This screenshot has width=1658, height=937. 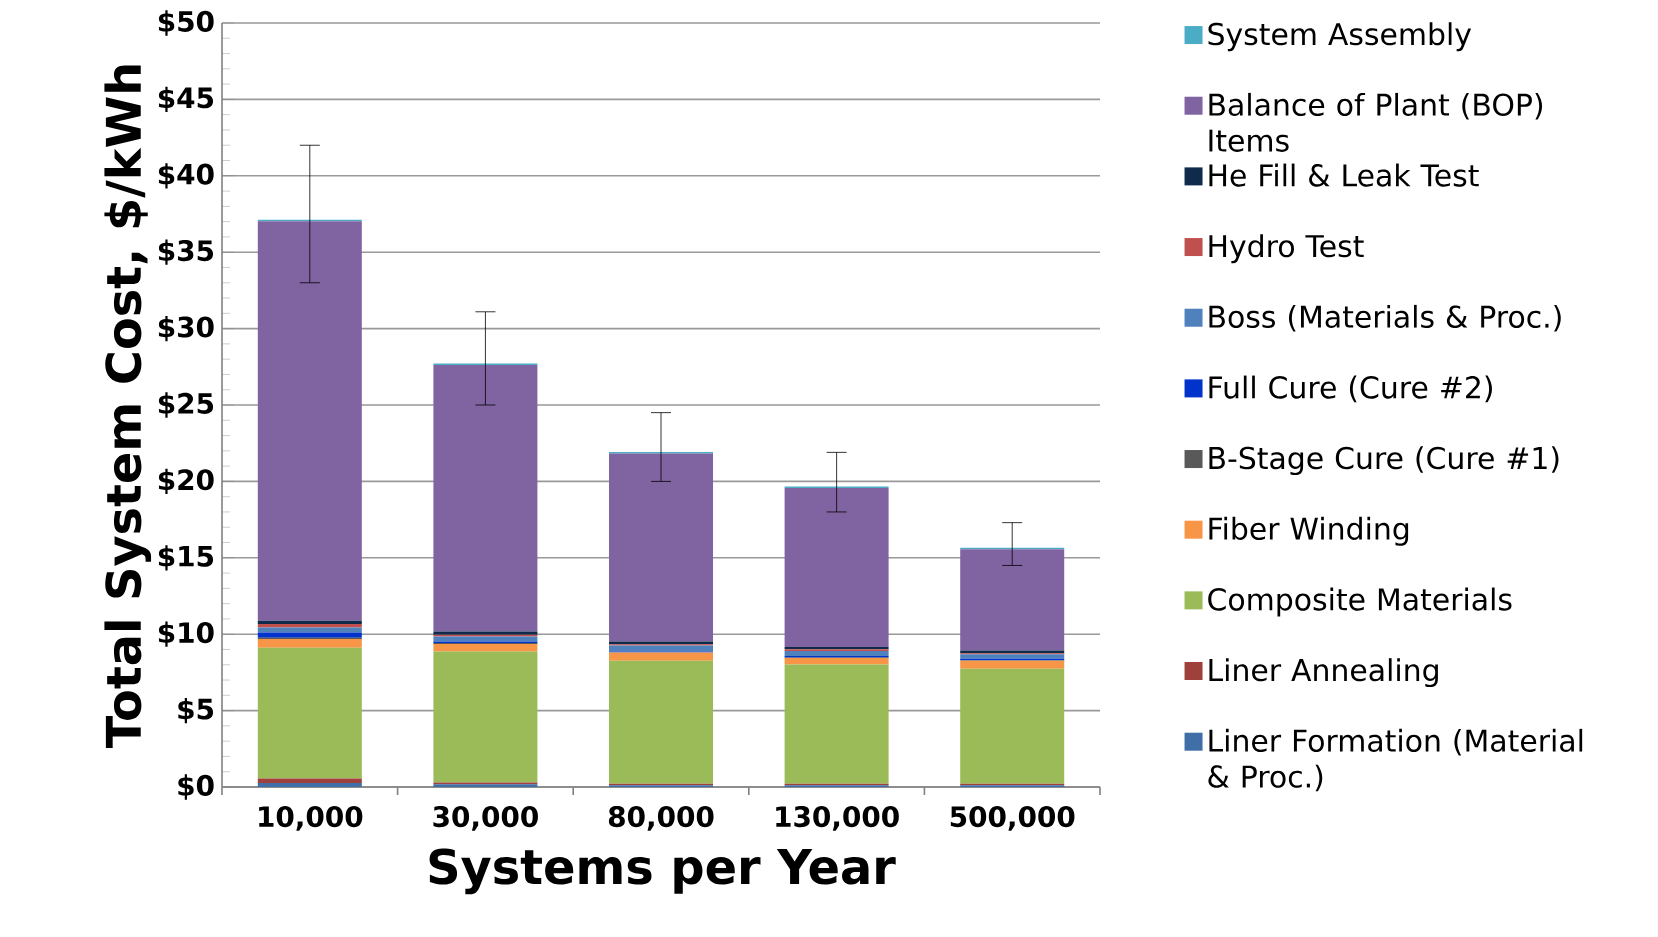 What do you see at coordinates (1360, 602) in the screenshot?
I see `legend-label: Composite Materials` at bounding box center [1360, 602].